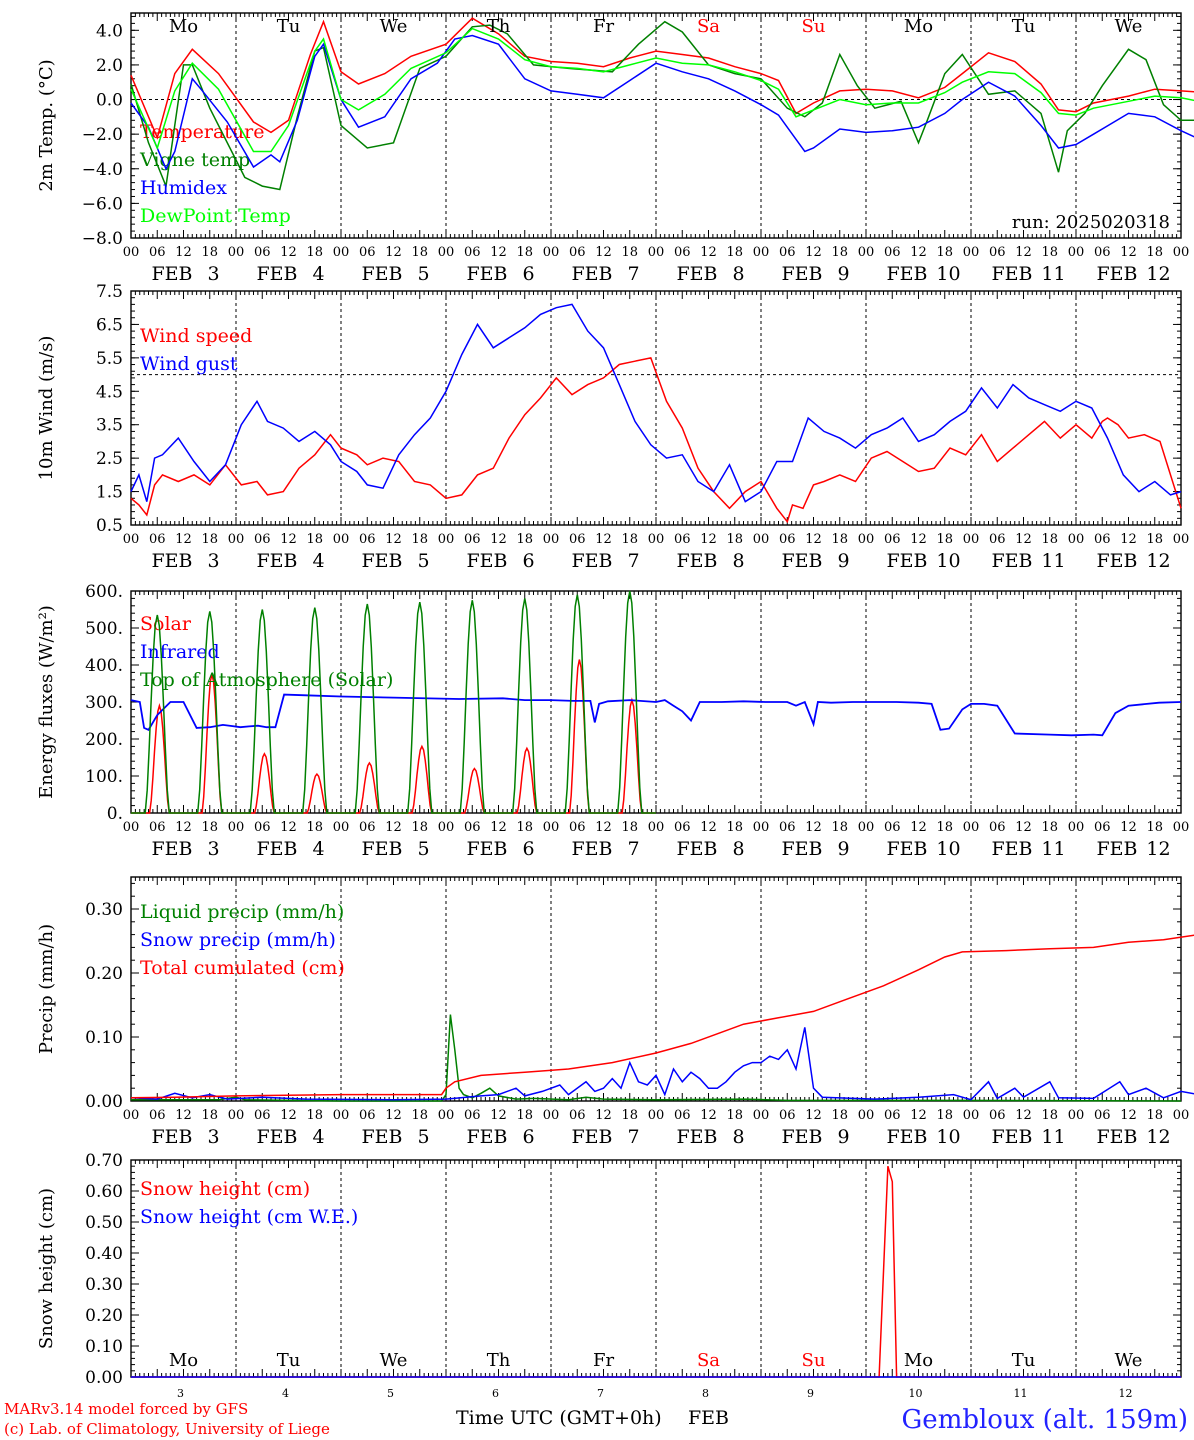  What do you see at coordinates (242, 968) in the screenshot?
I see `legend-entry: Total cumulated (cm)` at bounding box center [242, 968].